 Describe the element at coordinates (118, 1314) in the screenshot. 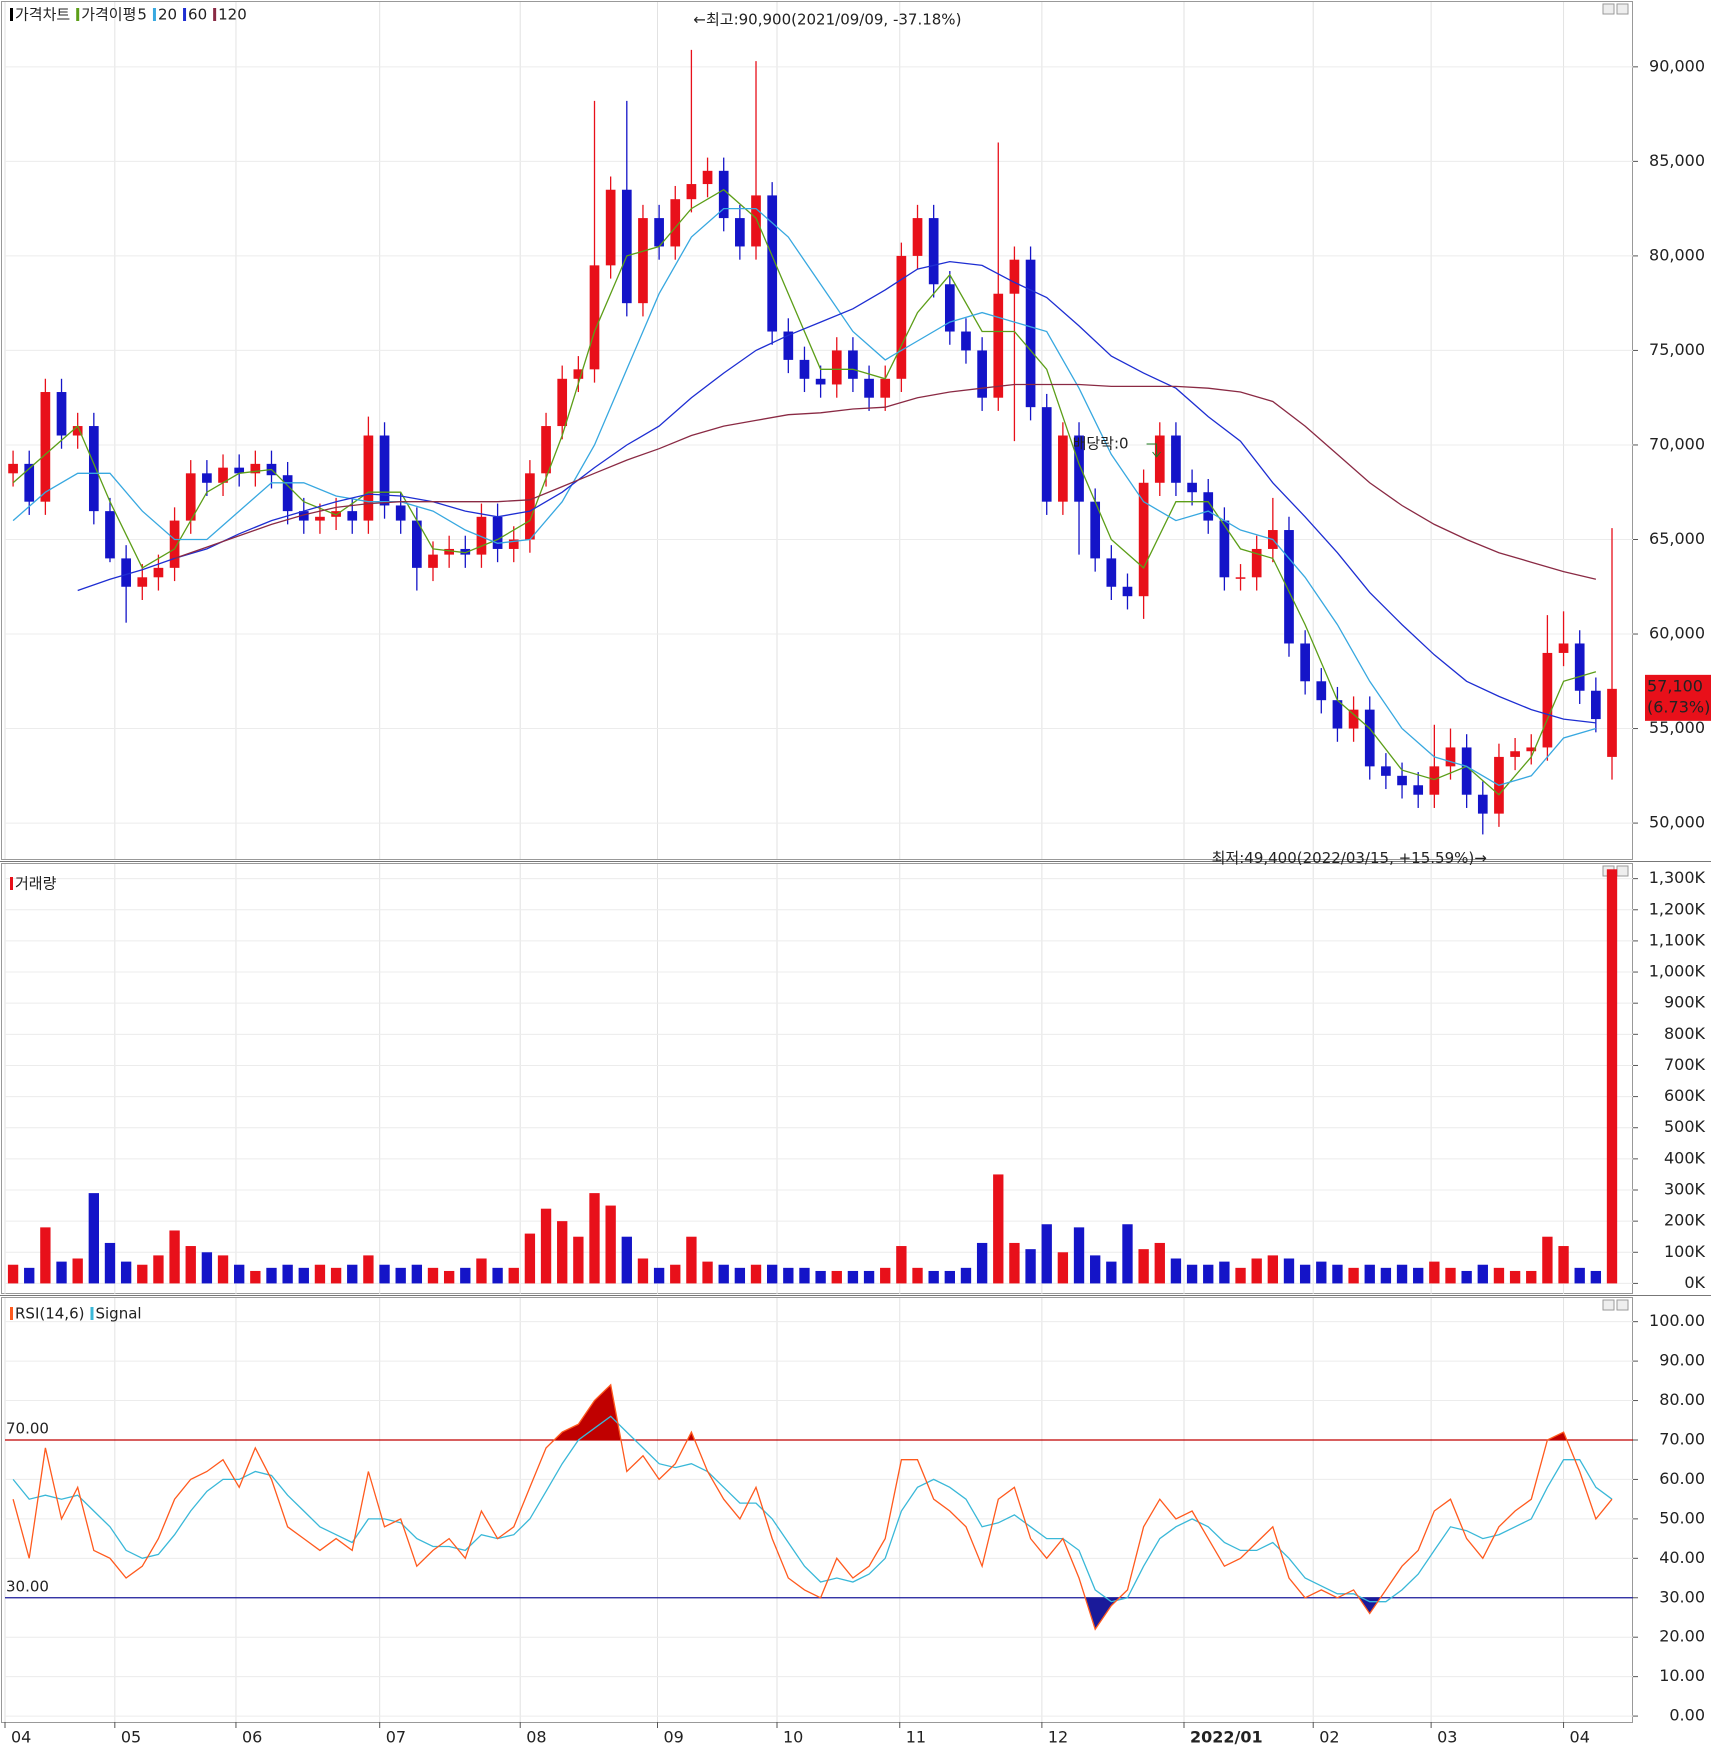

I see `legend-label: Signal` at that location.